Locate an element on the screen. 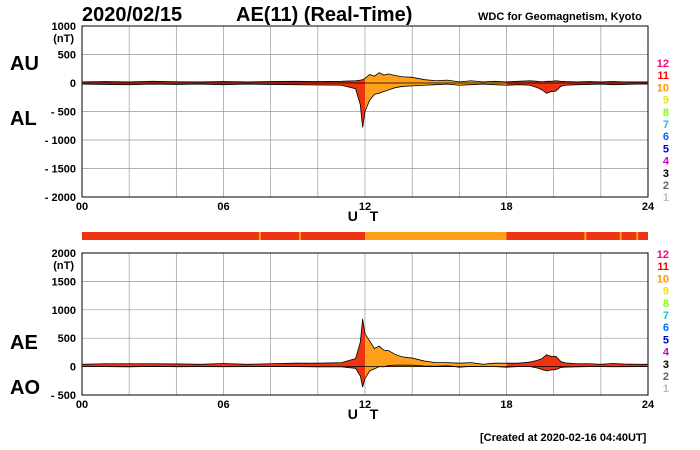  series-label-lower: AL is located at coordinates (23, 119).